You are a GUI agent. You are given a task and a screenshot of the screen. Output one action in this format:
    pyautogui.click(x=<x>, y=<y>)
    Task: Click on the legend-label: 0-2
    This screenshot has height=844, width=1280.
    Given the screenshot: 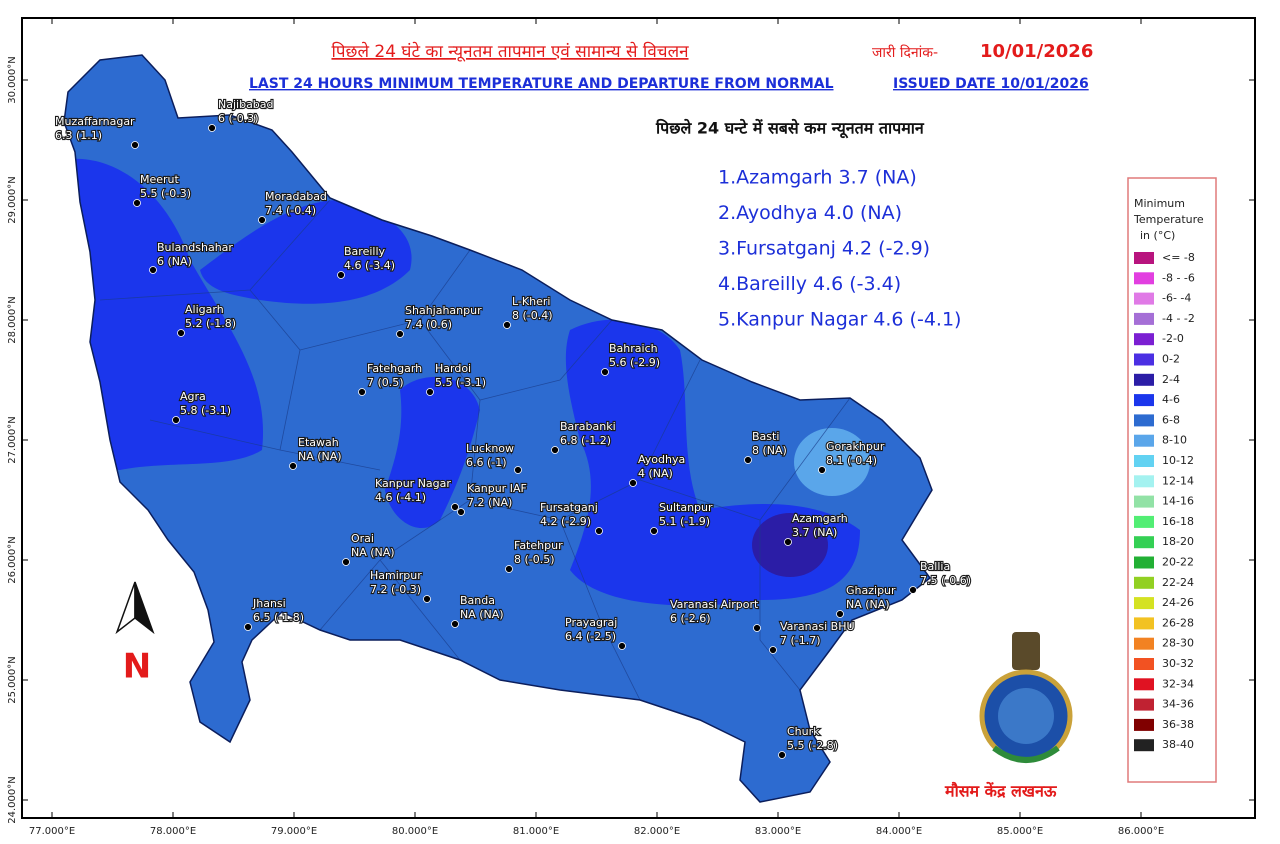 What is the action you would take?
    pyautogui.click(x=1171, y=359)
    